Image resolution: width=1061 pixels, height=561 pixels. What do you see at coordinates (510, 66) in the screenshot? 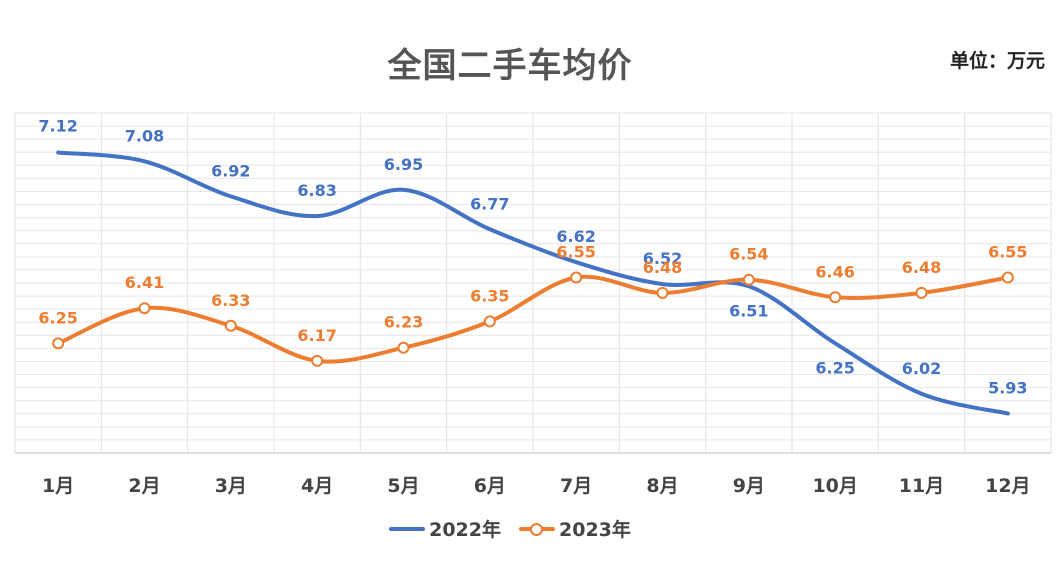
I see `chart-title: 全国二手车均价` at bounding box center [510, 66].